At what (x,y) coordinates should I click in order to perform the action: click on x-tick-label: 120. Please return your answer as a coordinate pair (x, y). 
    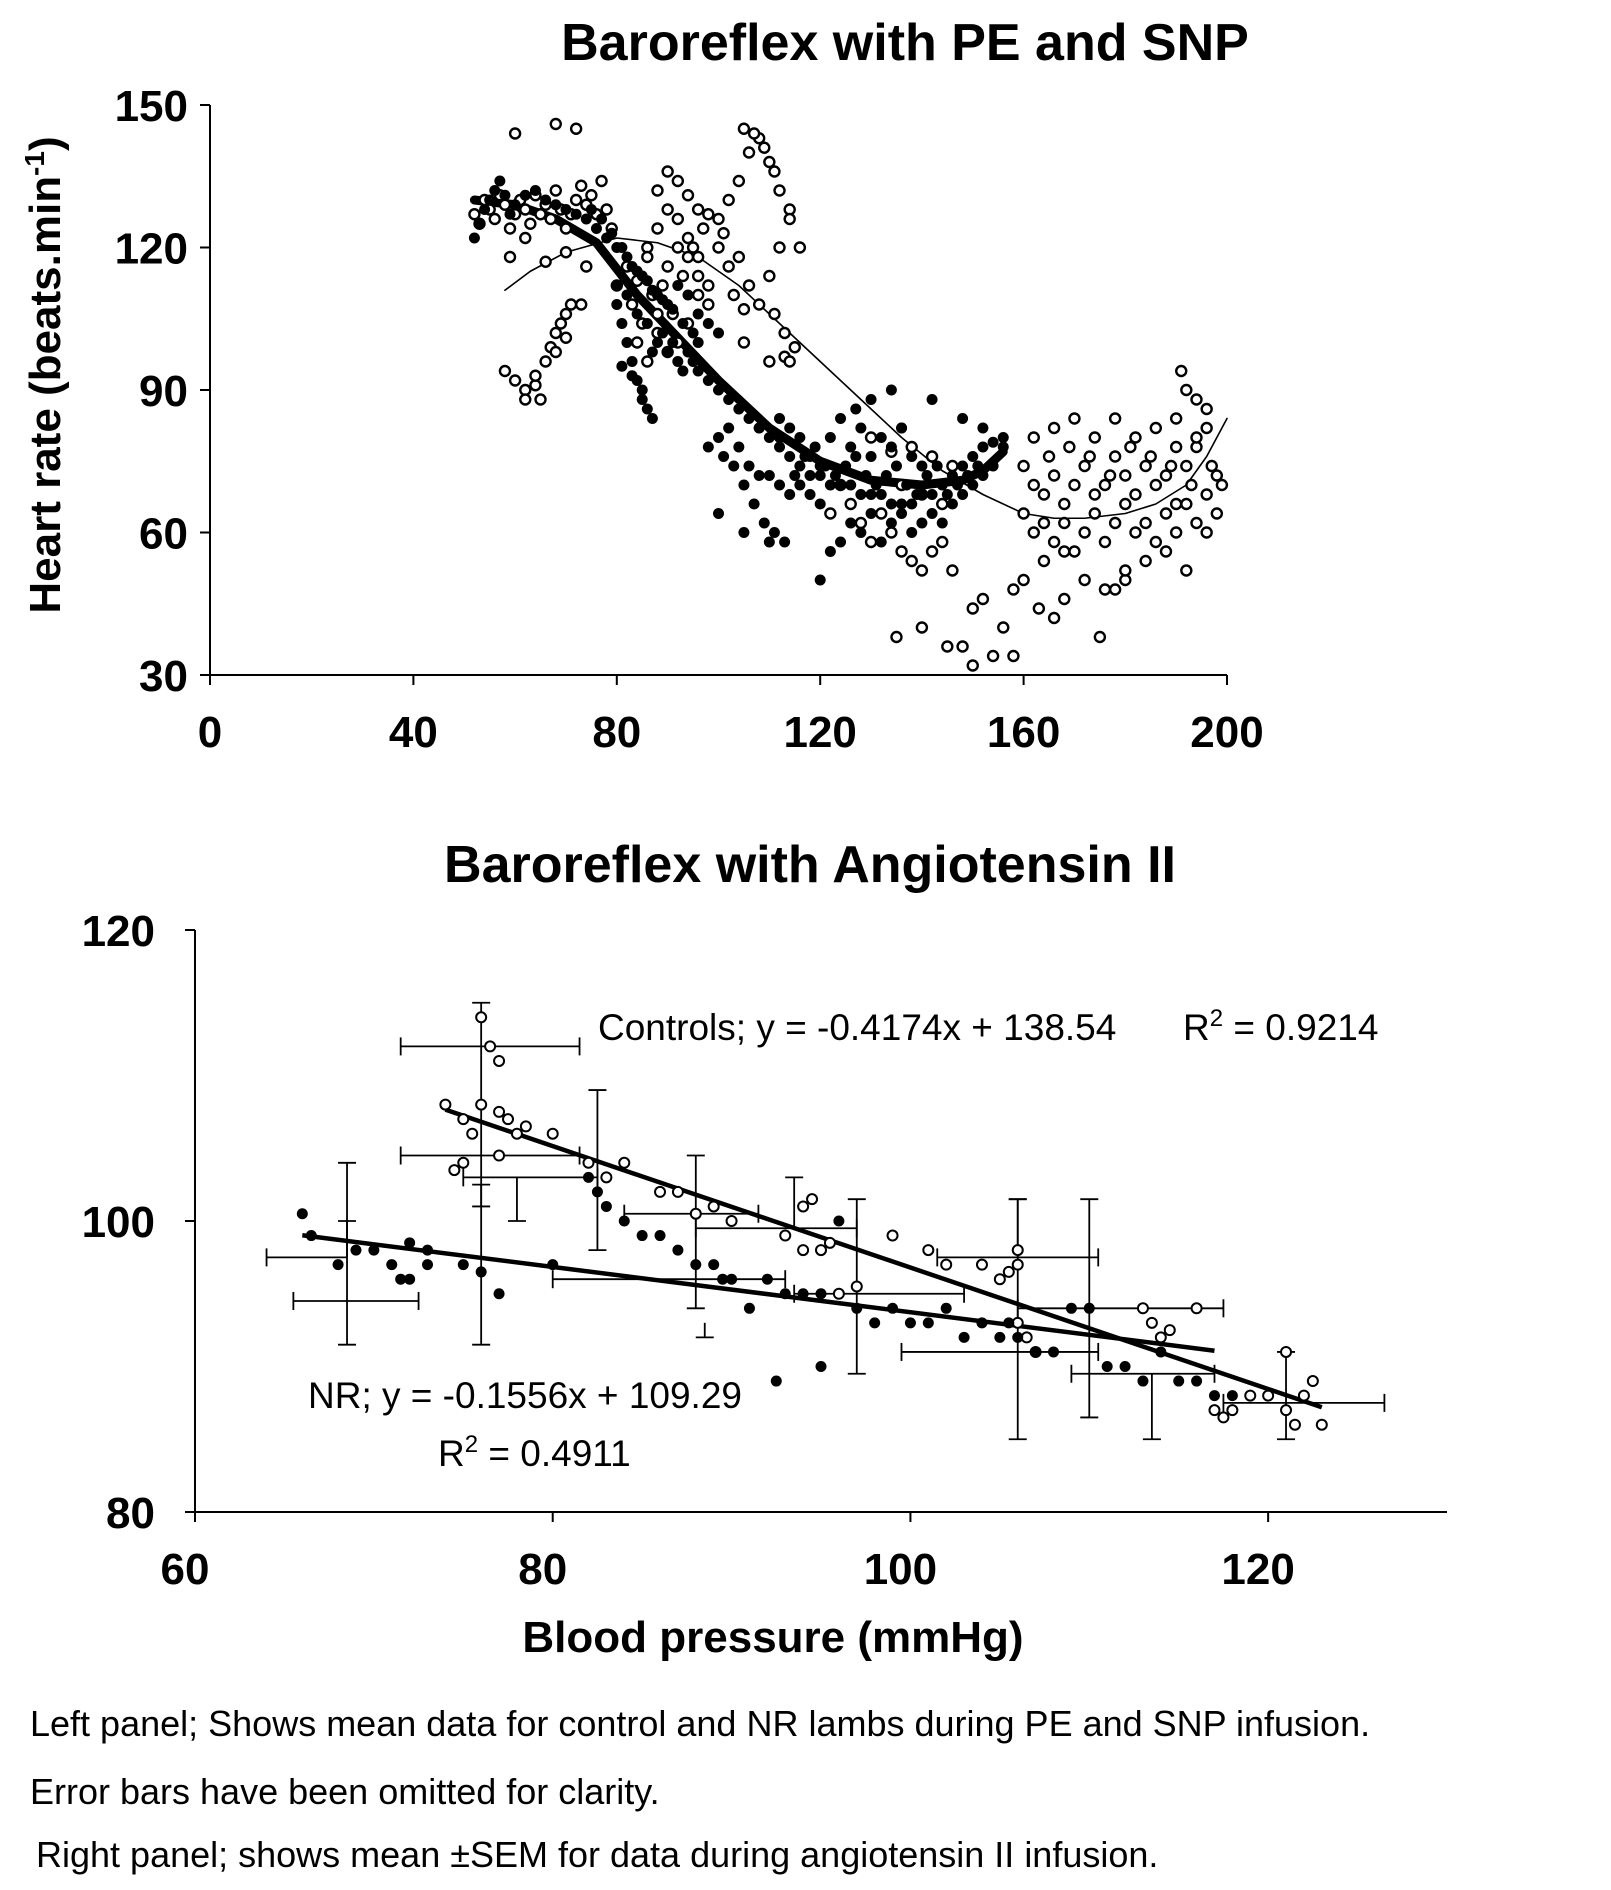
    Looking at the image, I should click on (1257, 1569).